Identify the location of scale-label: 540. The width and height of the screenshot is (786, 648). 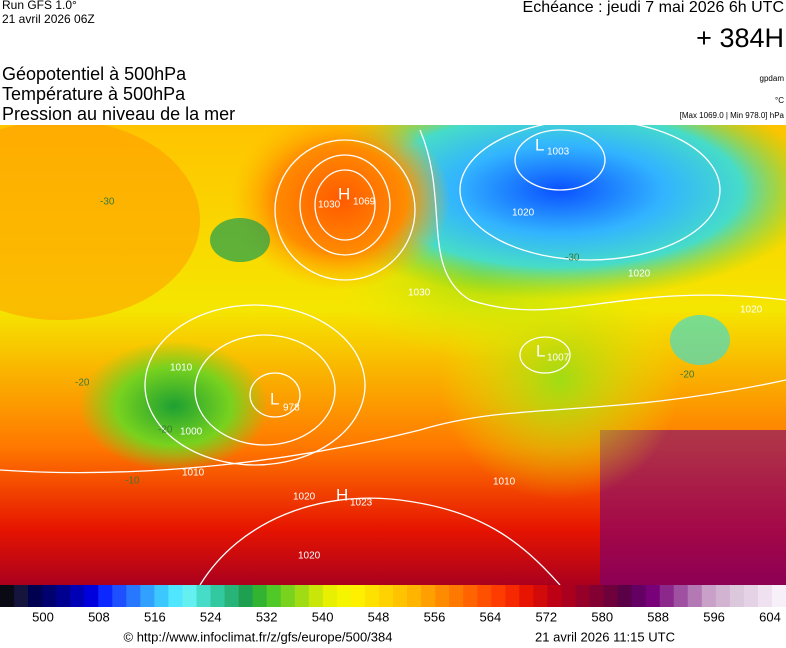
(323, 616).